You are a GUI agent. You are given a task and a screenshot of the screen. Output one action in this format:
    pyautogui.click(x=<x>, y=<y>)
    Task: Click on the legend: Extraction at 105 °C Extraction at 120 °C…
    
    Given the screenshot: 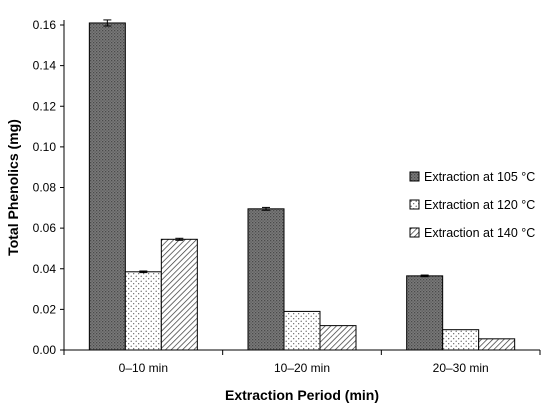 What is the action you would take?
    pyautogui.click(x=472, y=205)
    